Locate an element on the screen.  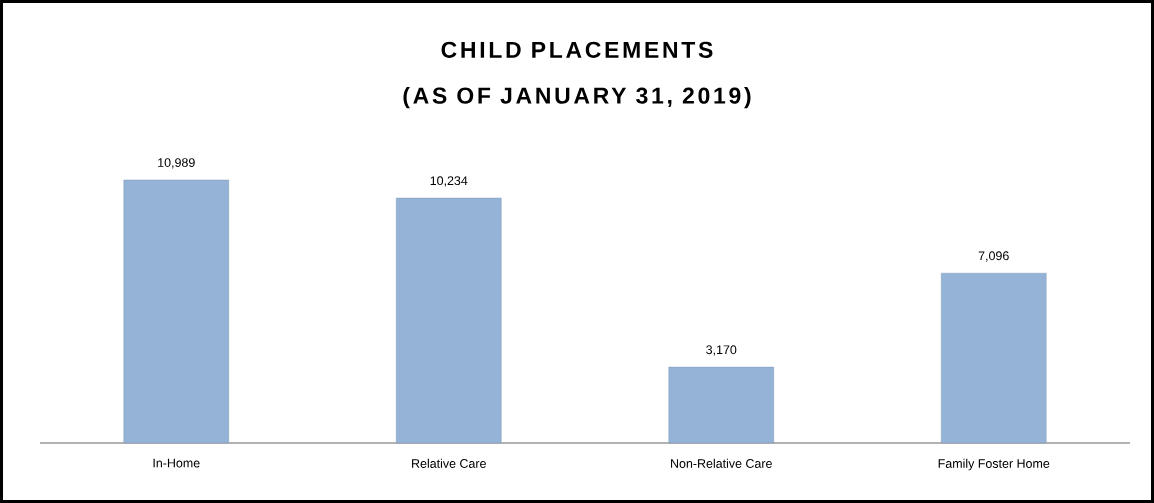
data-label: 10,234 is located at coordinates (449, 181).